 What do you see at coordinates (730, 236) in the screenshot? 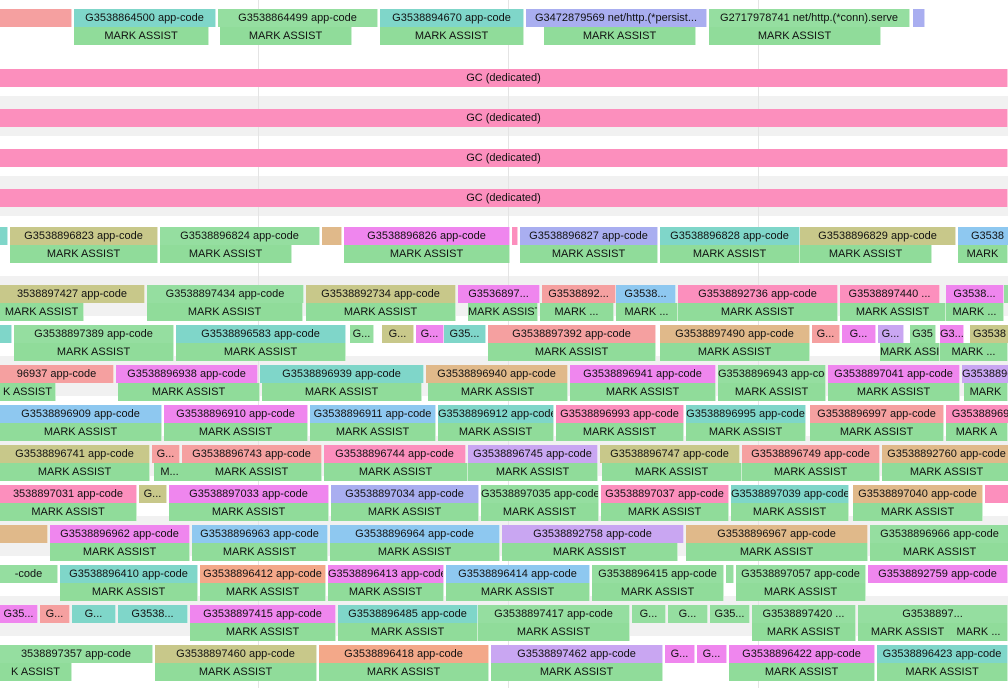
I see `goroutine-slice: G3538896828 app-code` at bounding box center [730, 236].